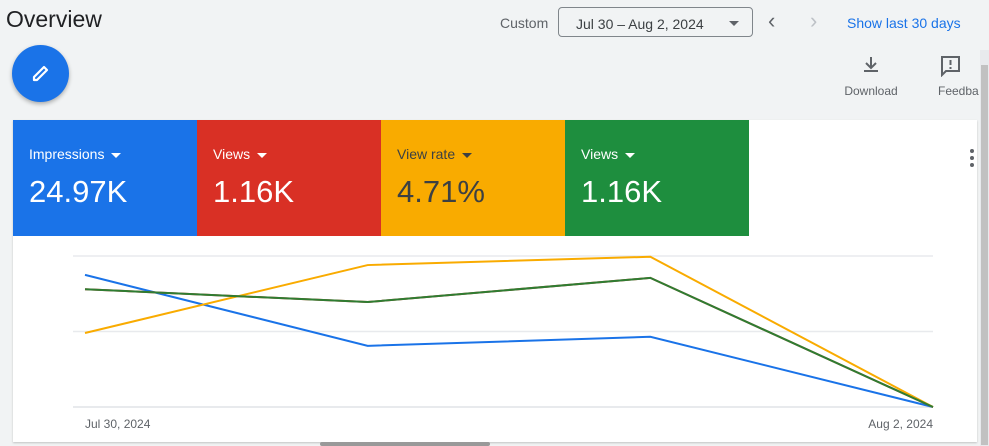 This screenshot has height=446, width=989. I want to click on next-period-button: ›, so click(814, 20).